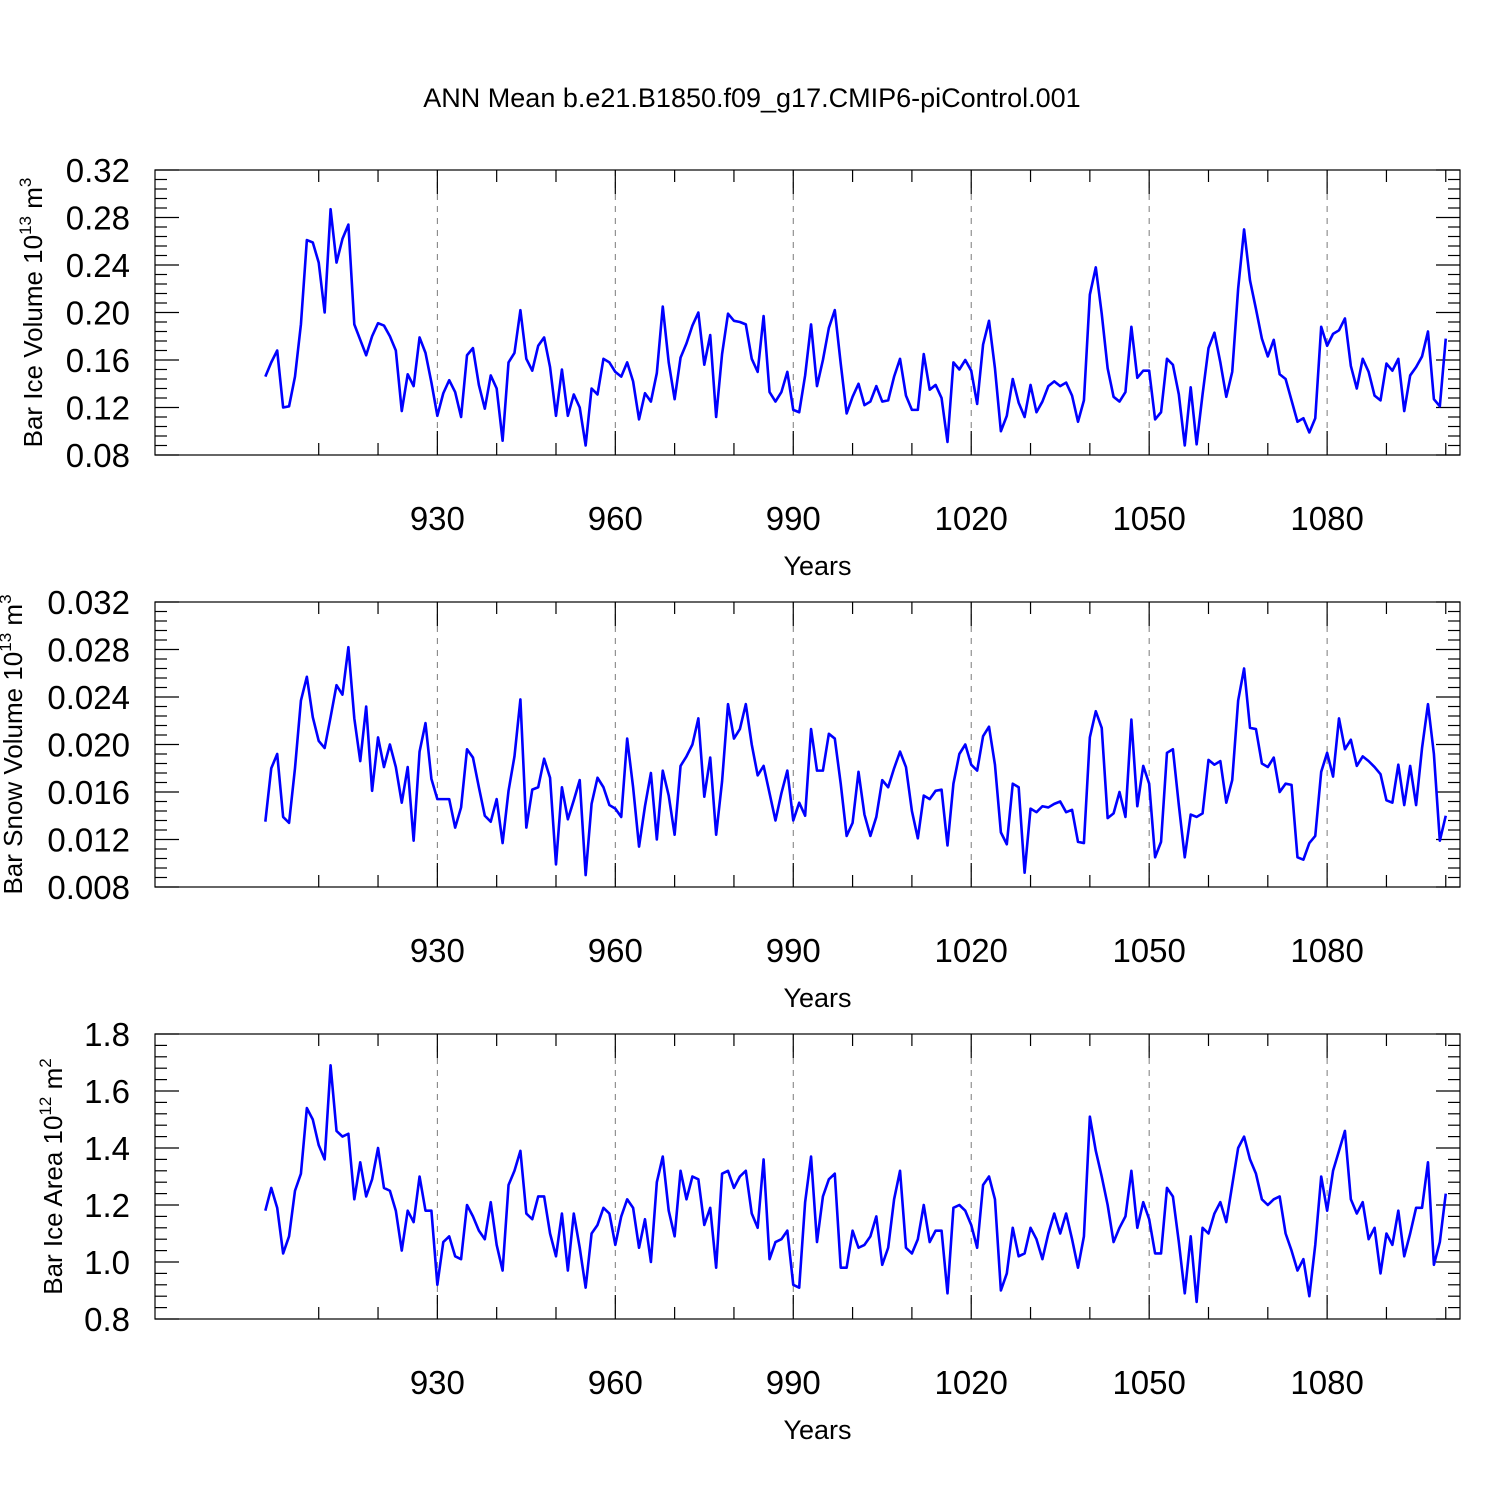  Describe the element at coordinates (88, 650) in the screenshot. I see `y-tick-label: 0.028` at that location.